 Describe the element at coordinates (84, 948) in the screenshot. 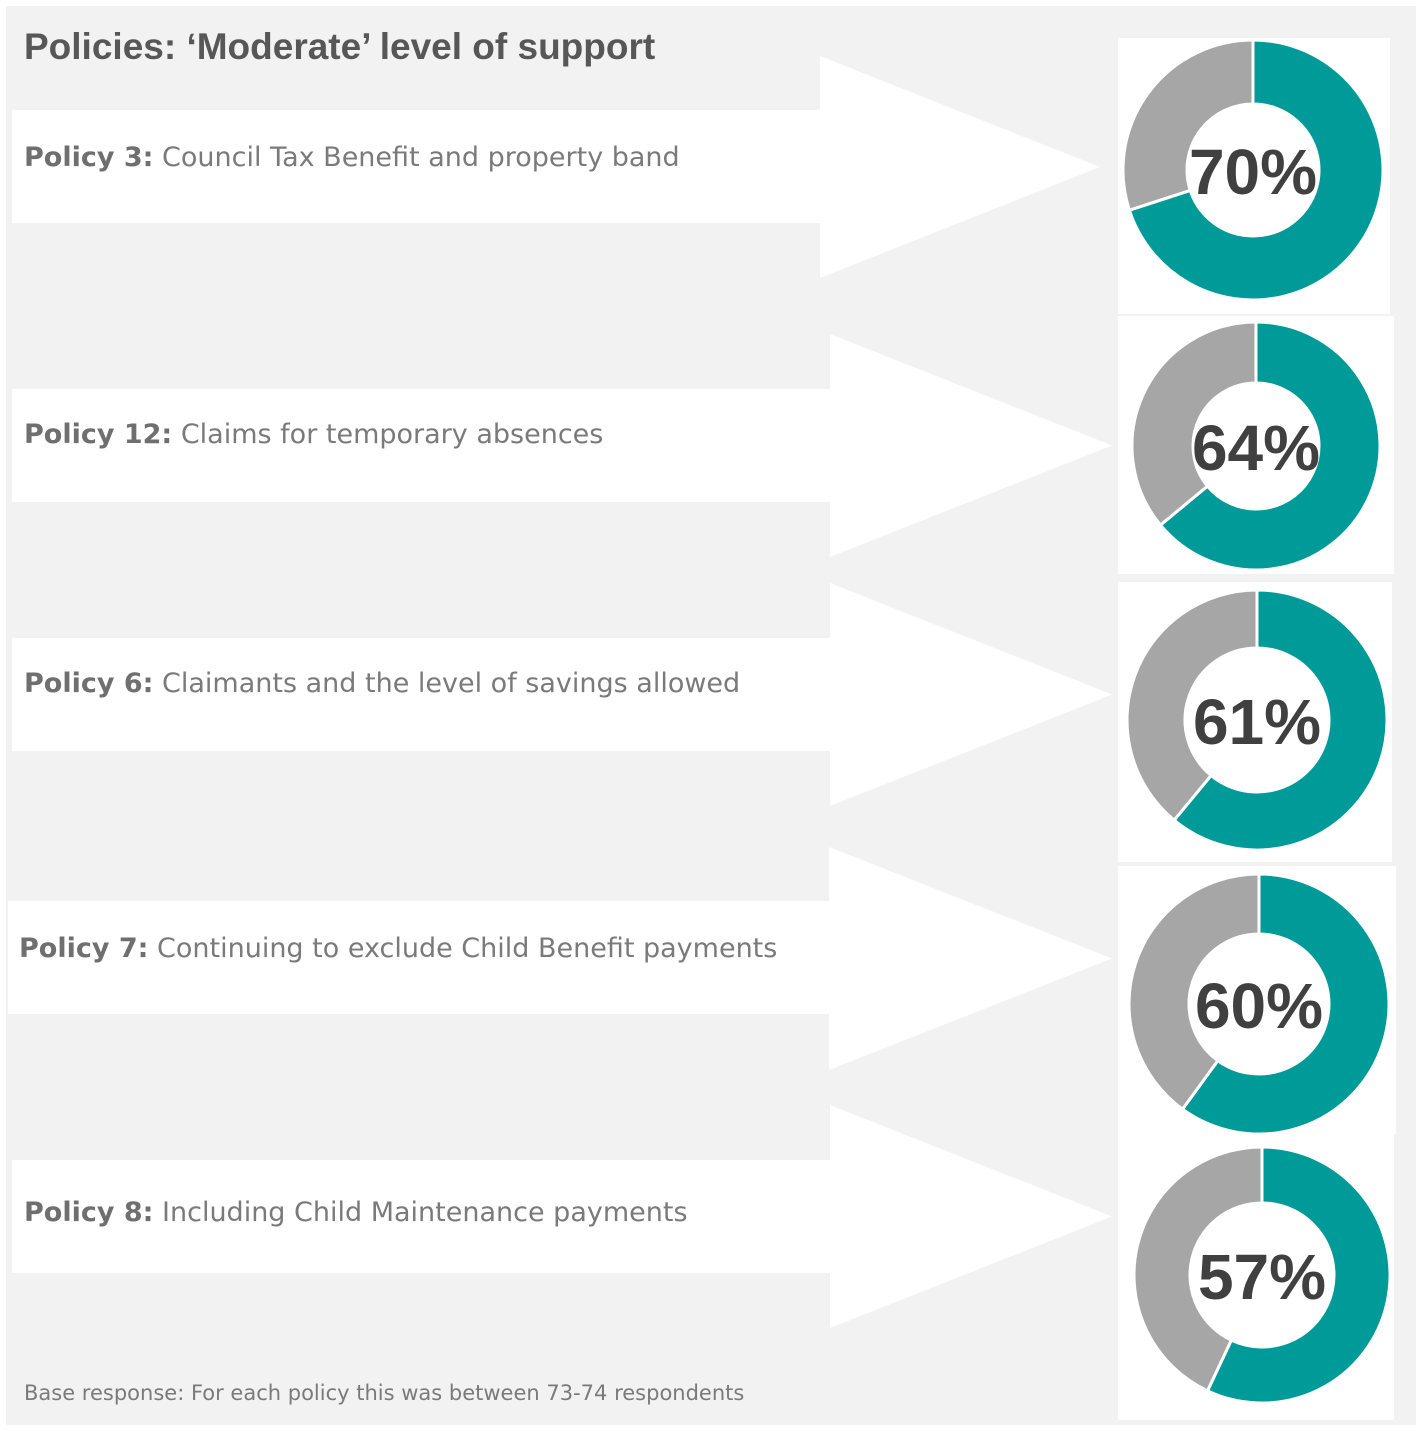

I see `policy-number: Policy 7:` at that location.